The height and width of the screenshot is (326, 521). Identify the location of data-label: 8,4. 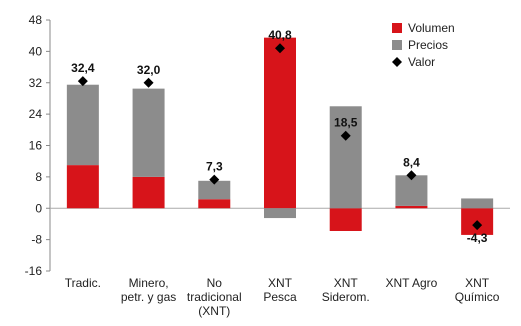
(411, 162).